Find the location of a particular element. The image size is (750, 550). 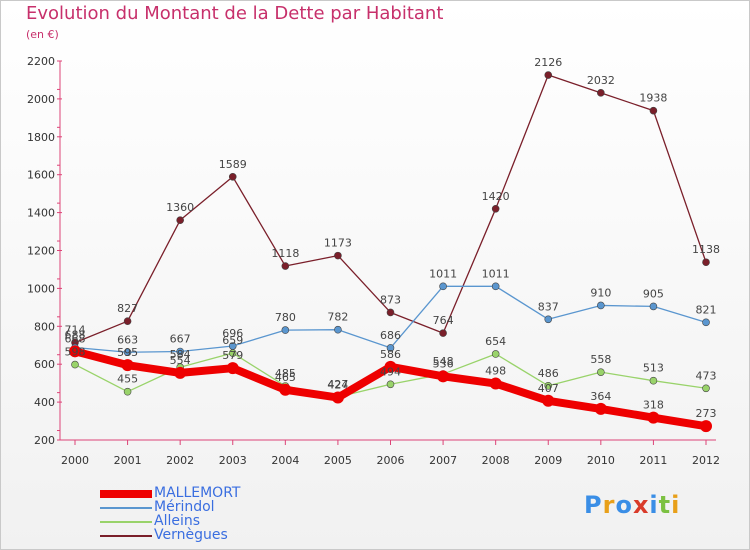

data-label: 663 is located at coordinates (127, 339).